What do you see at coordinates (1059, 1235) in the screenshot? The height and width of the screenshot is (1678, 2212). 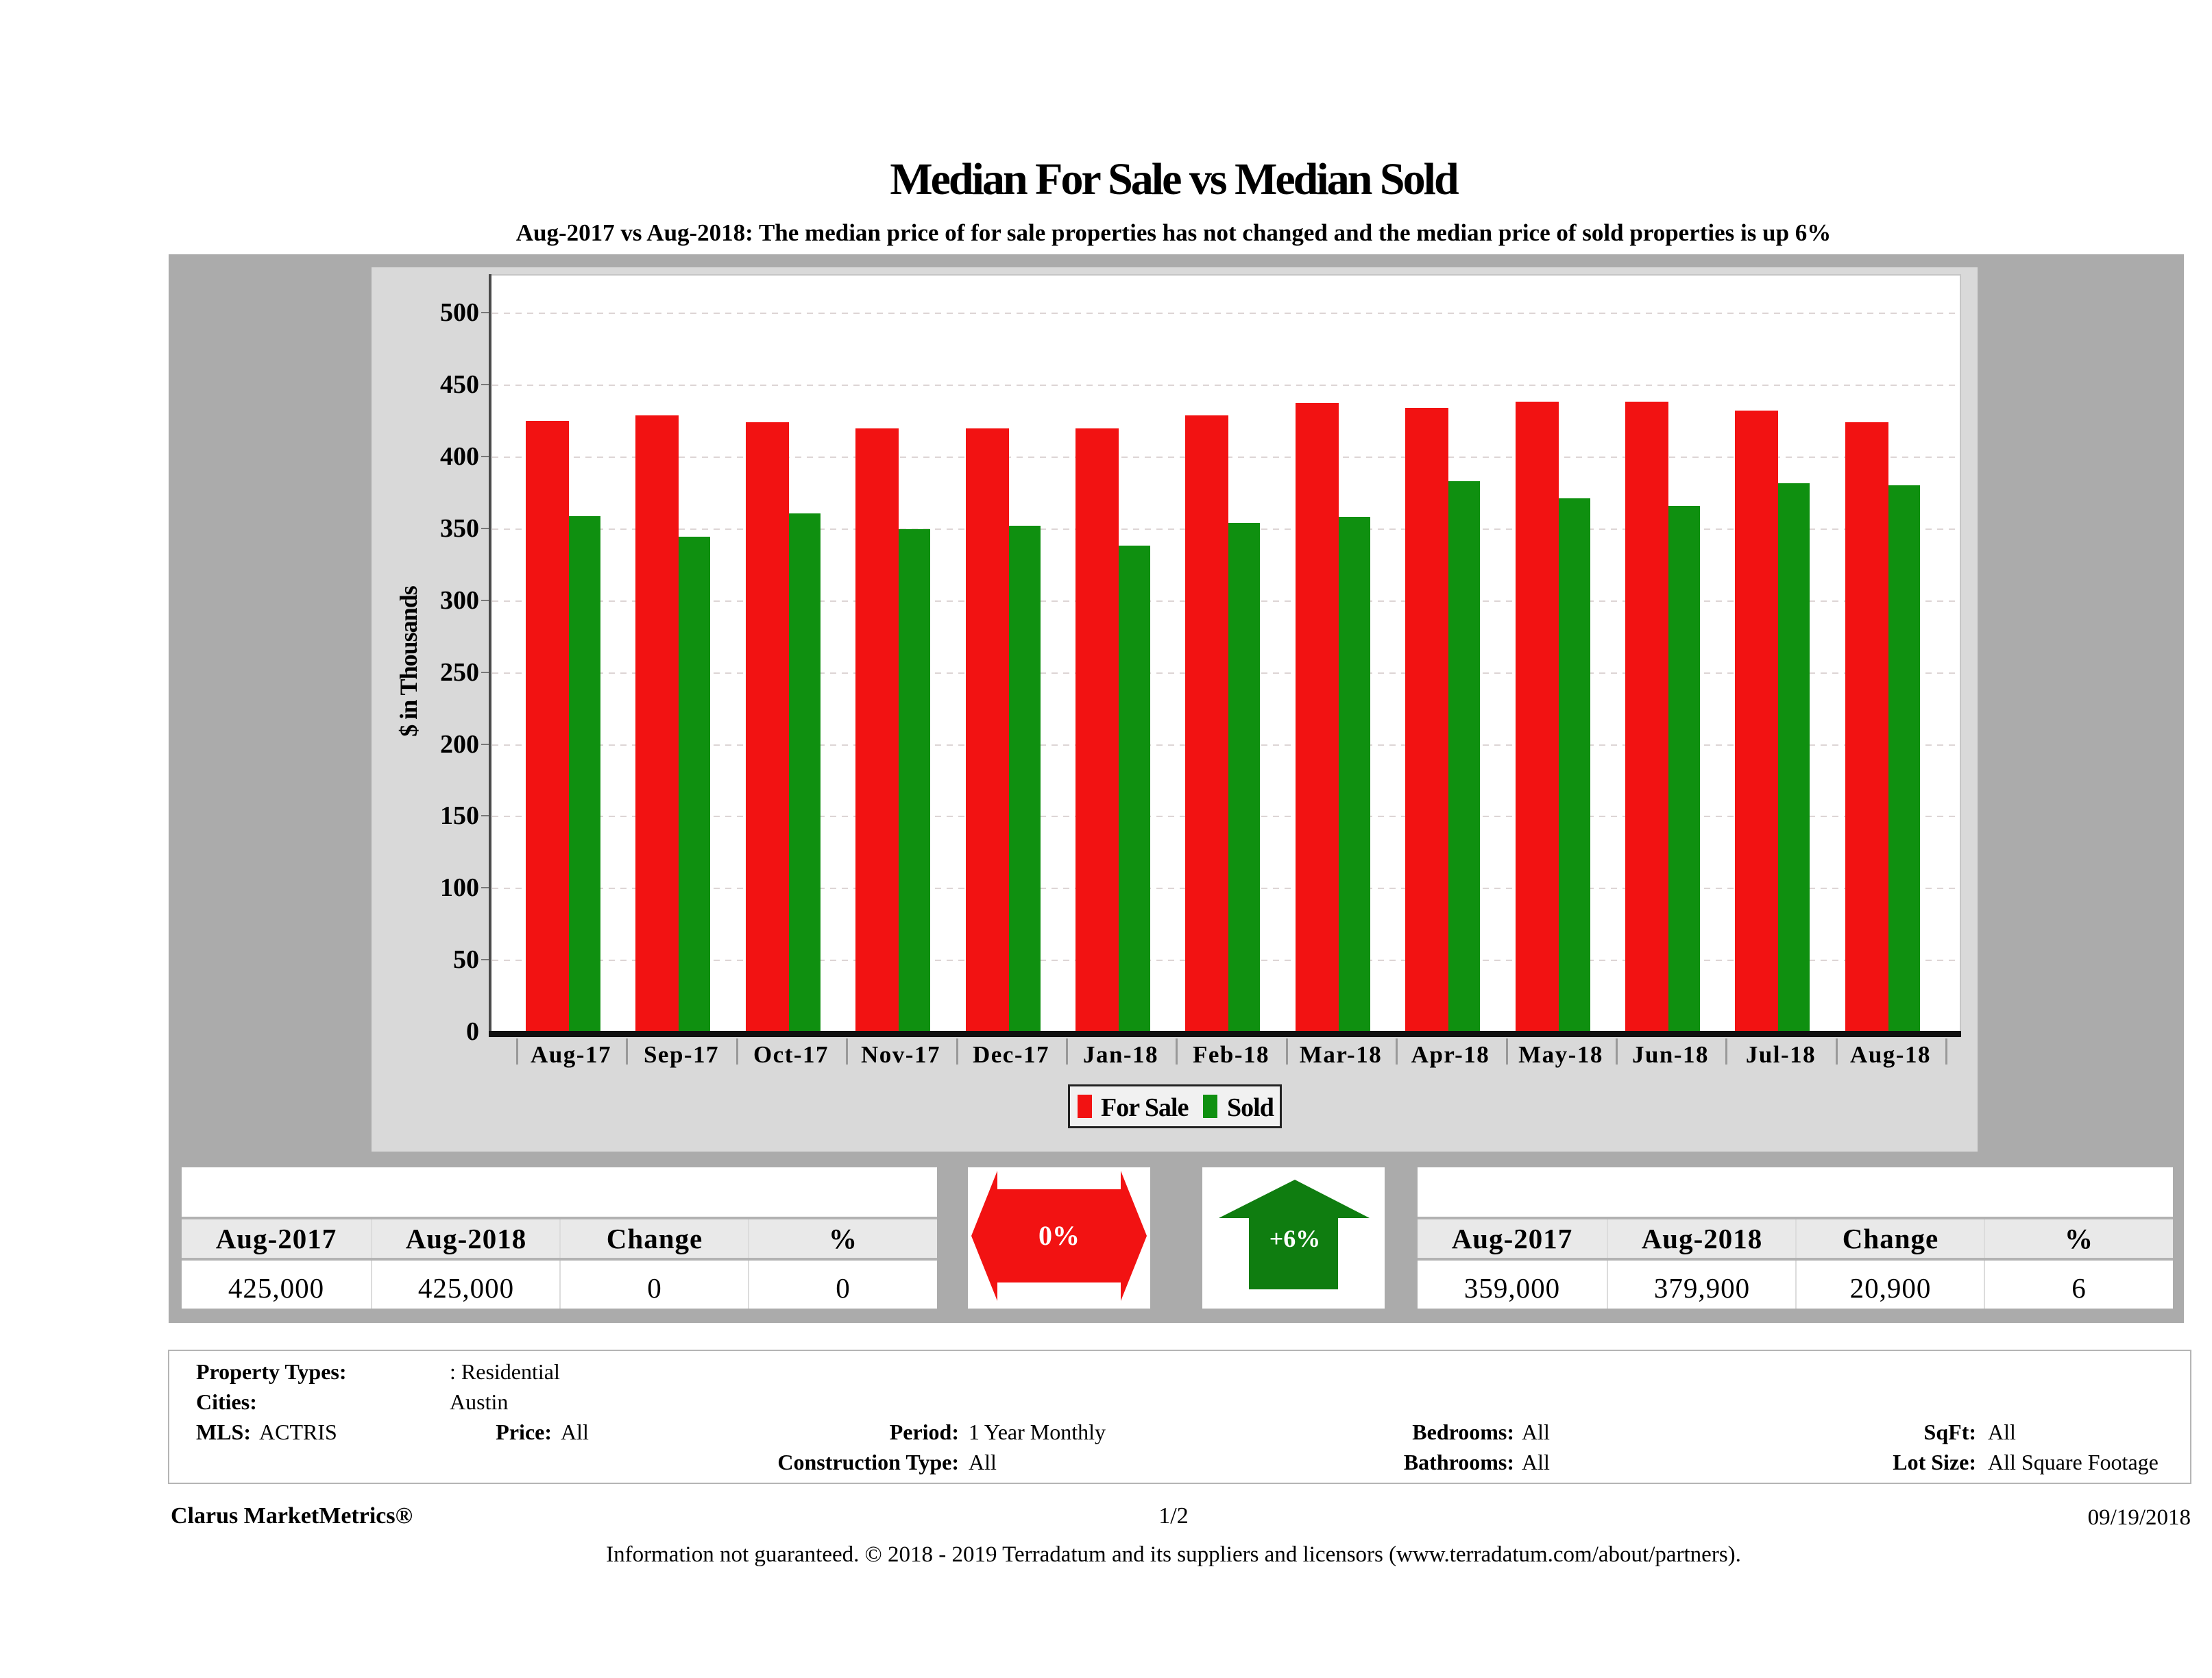 I see `svg-text: 0%` at bounding box center [1059, 1235].